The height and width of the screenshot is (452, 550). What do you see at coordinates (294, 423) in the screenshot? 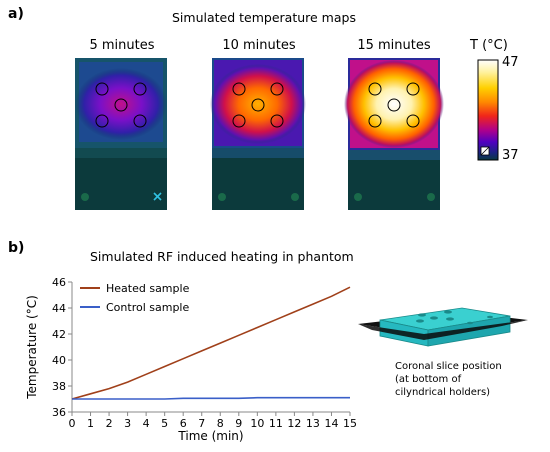
I see `x-tick-label: 12` at bounding box center [294, 423].